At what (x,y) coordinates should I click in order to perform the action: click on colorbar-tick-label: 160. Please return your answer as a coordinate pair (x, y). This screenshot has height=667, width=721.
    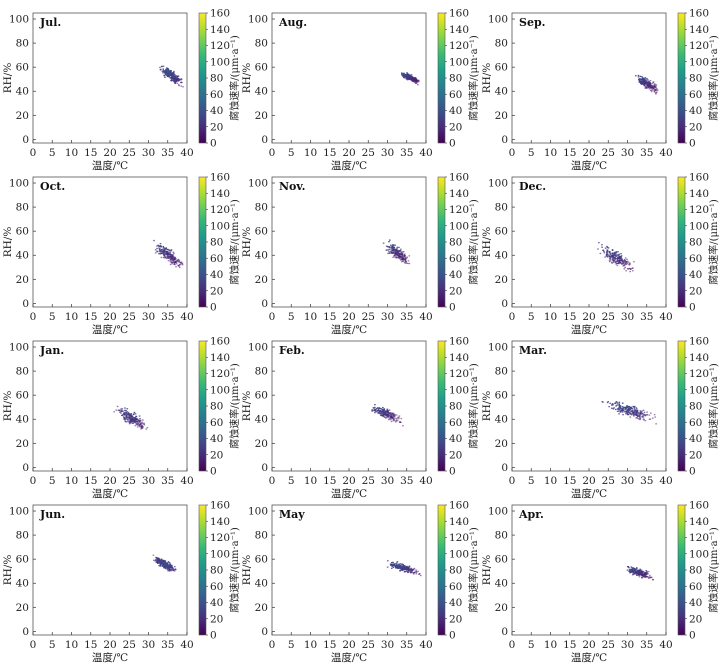
    Looking at the image, I should click on (699, 14).